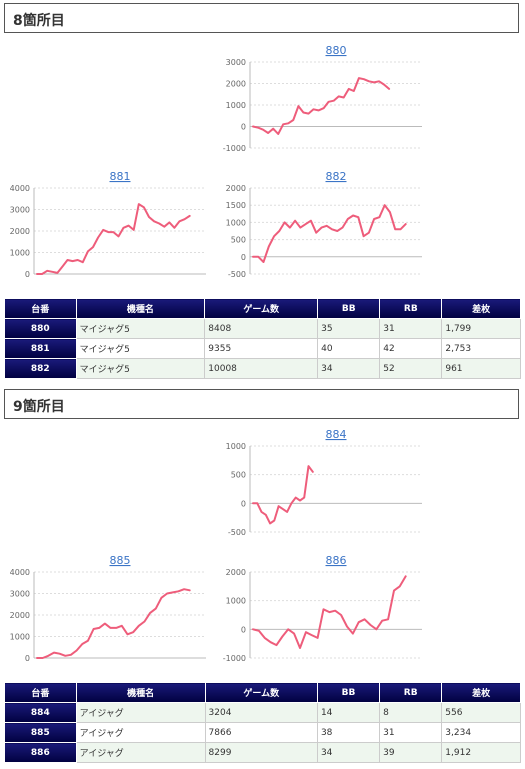 Image resolution: width=525 pixels, height=769 pixels. I want to click on machine-number-cell: 885, so click(40, 732).